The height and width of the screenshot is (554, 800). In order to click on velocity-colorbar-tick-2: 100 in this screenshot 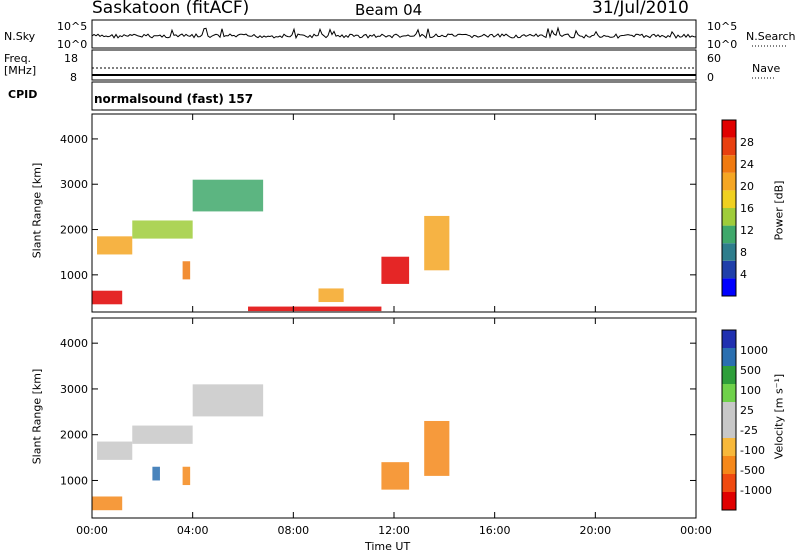, I will do `click(750, 390)`.